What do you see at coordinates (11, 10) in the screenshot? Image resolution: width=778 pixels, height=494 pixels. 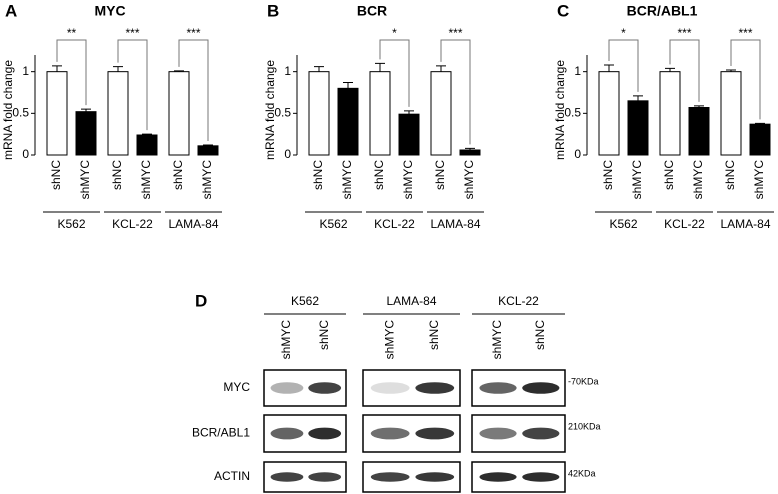 I see `panel-label: A` at bounding box center [11, 10].